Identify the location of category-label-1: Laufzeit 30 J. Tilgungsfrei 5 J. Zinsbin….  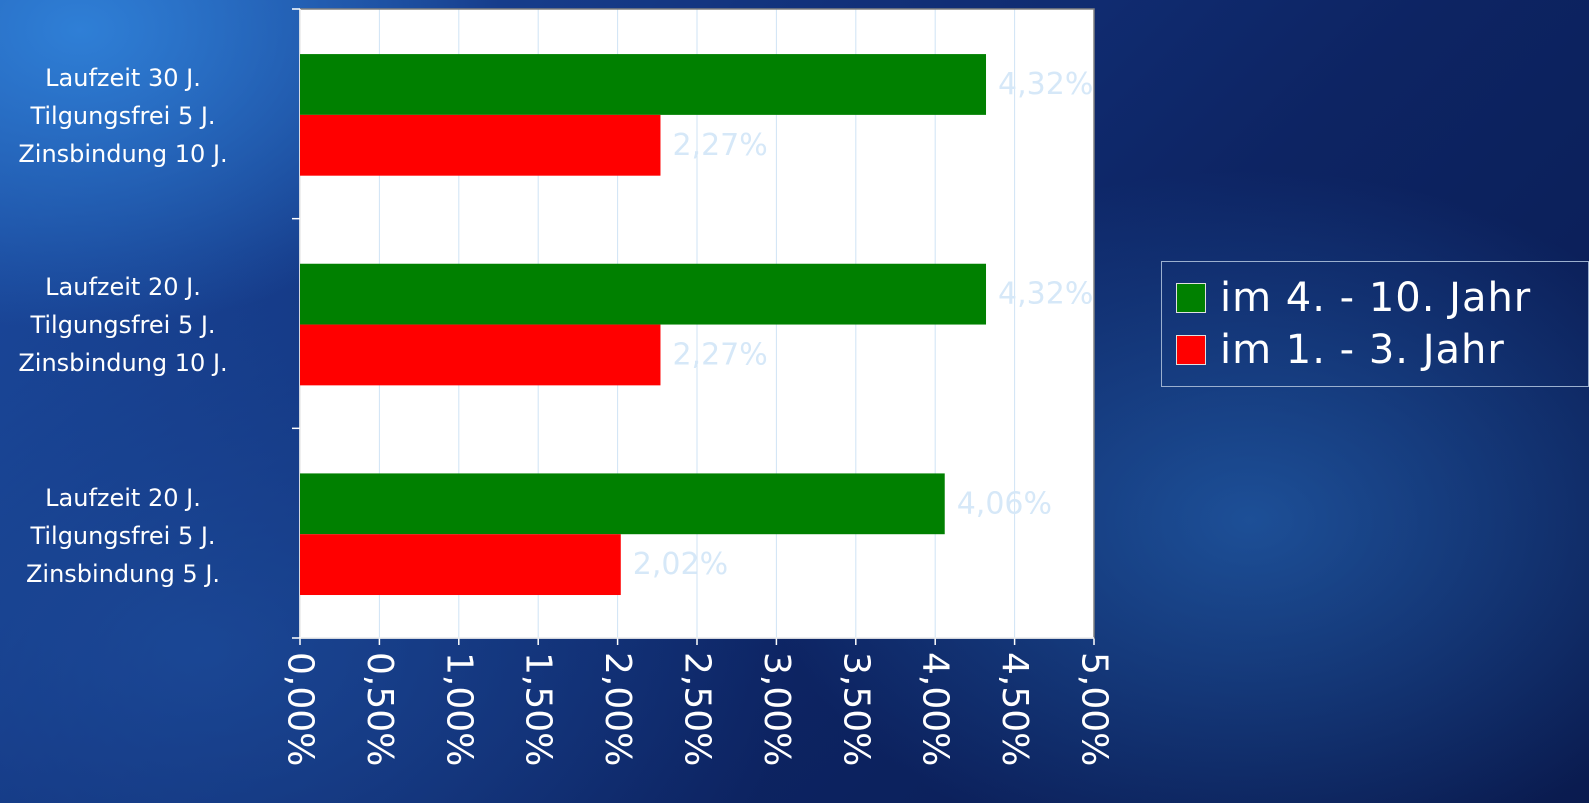
(136, 116).